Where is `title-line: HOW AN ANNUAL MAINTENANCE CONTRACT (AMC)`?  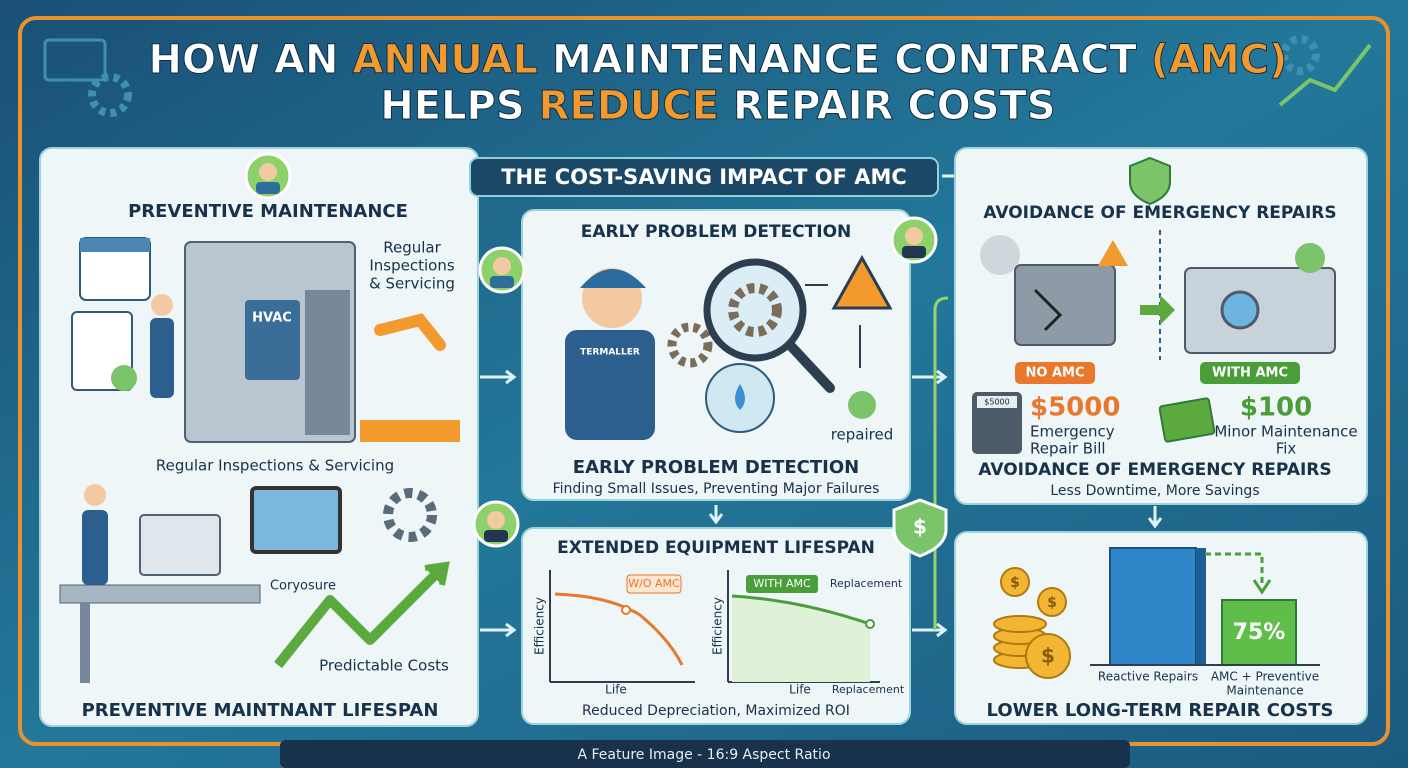 title-line: HOW AN ANNUAL MAINTENANCE CONTRACT (AMC) is located at coordinates (704, 60).